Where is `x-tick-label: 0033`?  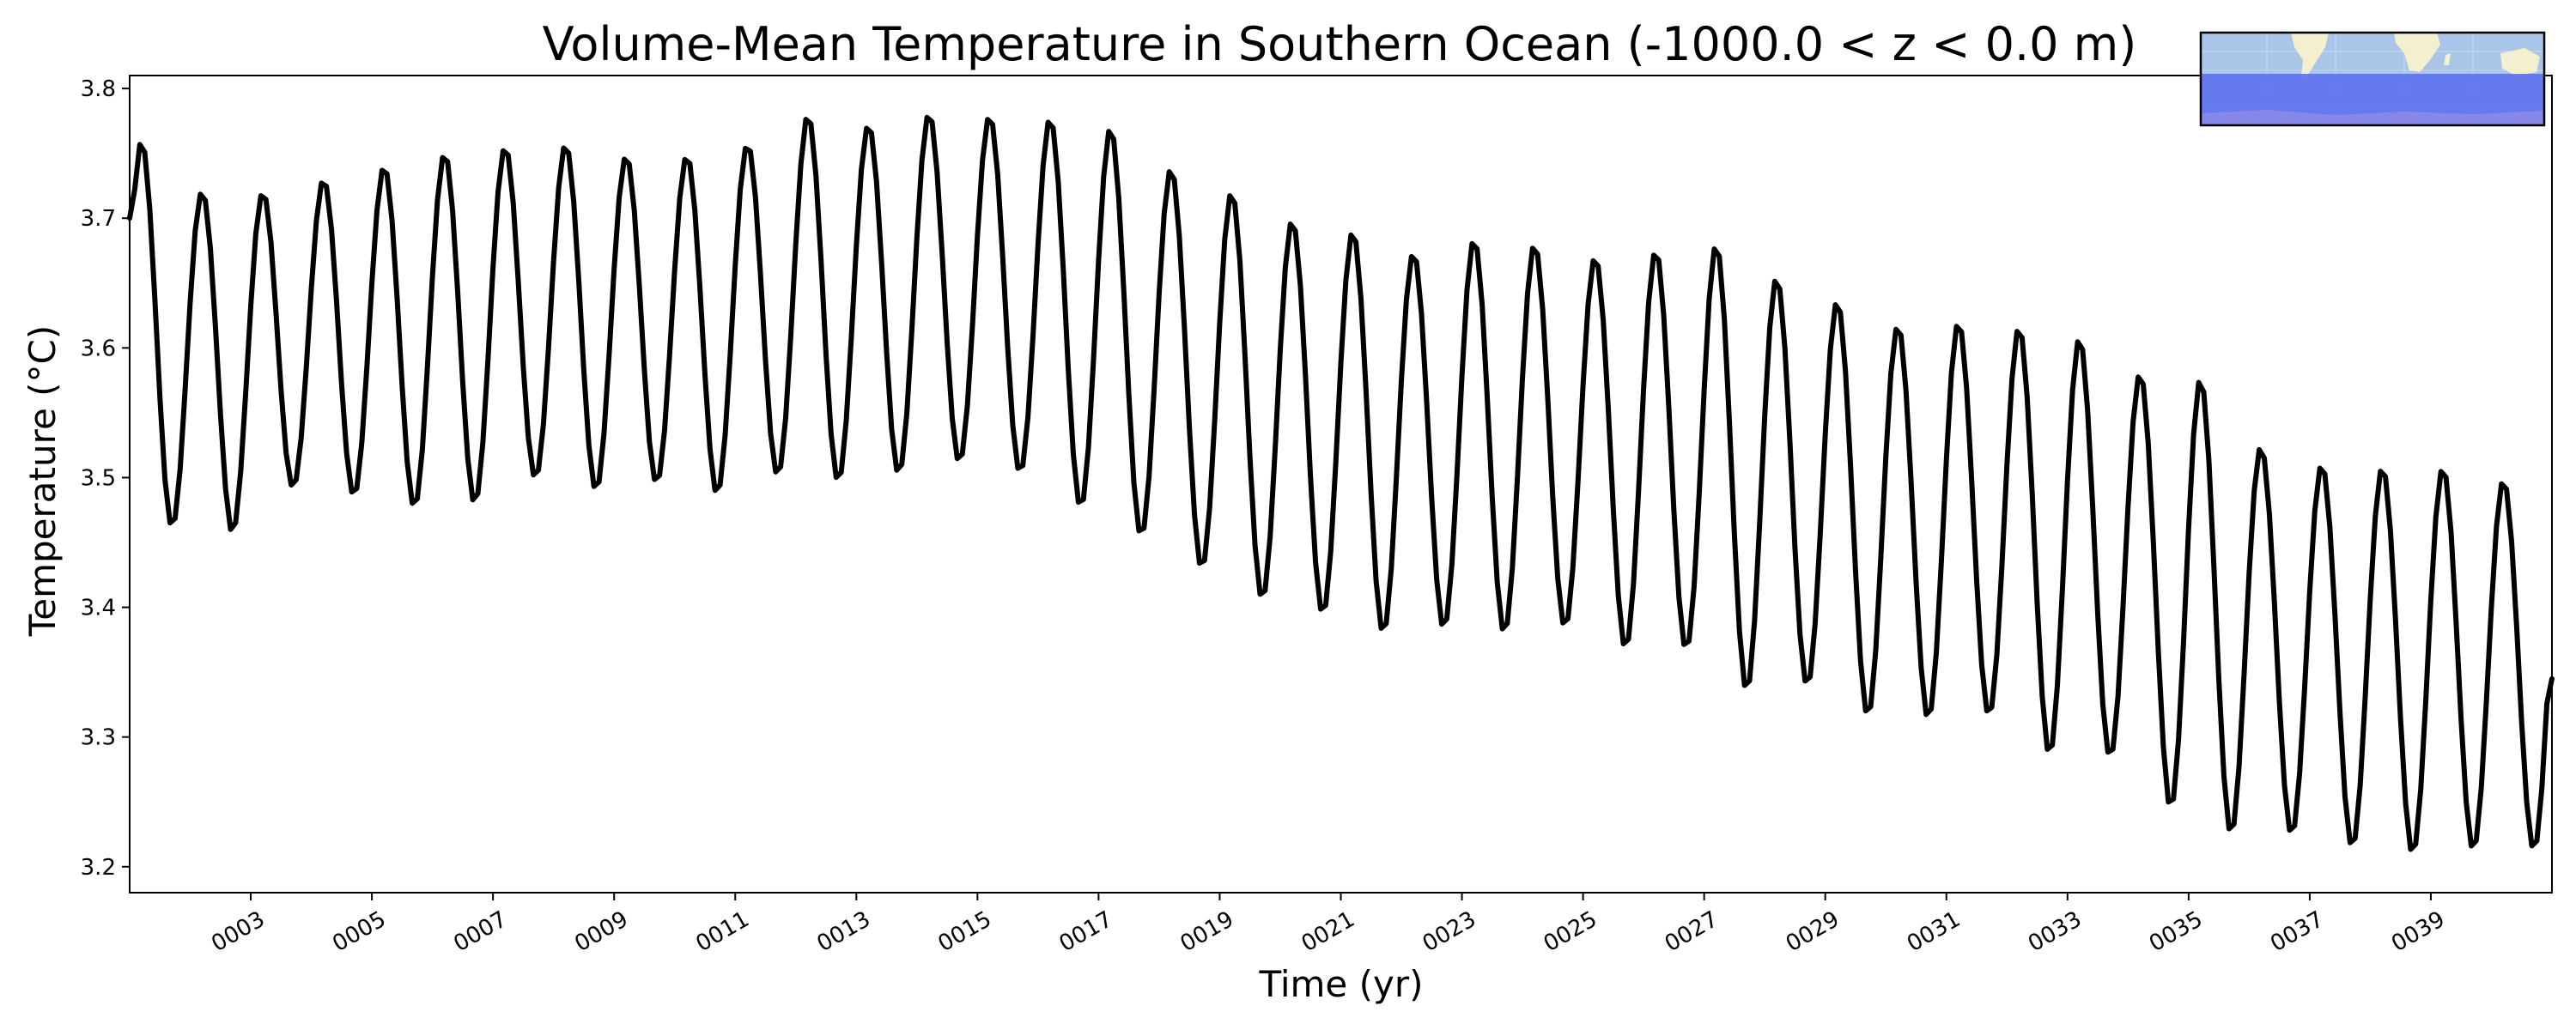 x-tick-label: 0033 is located at coordinates (2055, 931).